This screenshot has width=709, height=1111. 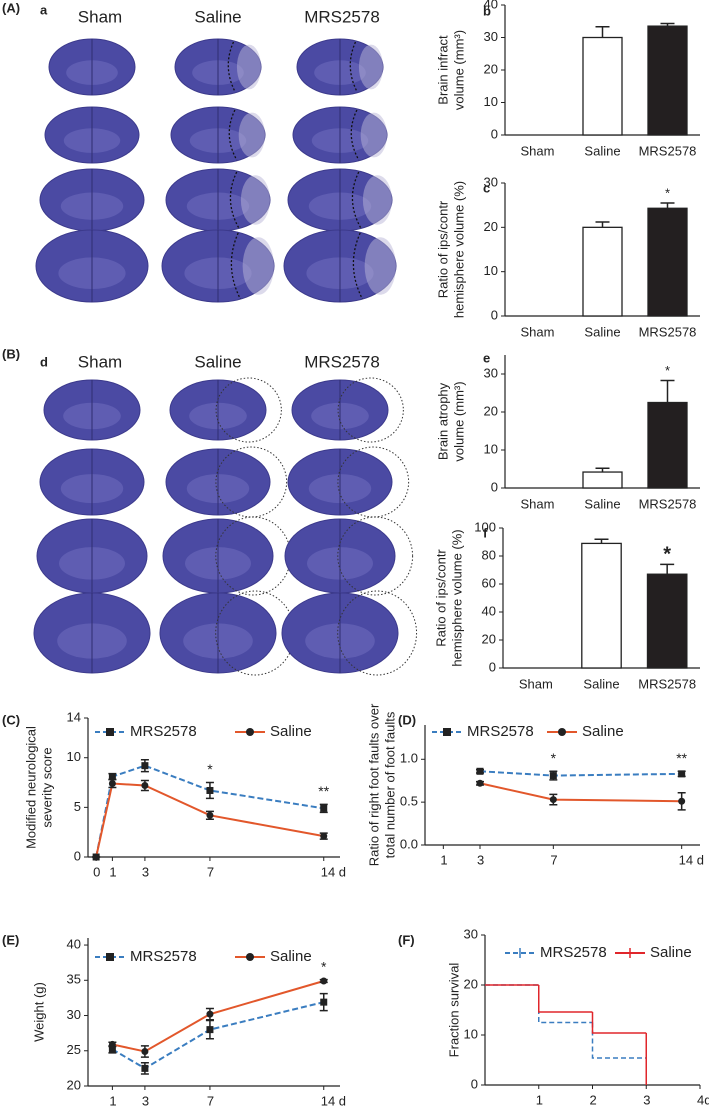 I want to click on y-axis-label: Modified neurological, so click(x=30, y=787).